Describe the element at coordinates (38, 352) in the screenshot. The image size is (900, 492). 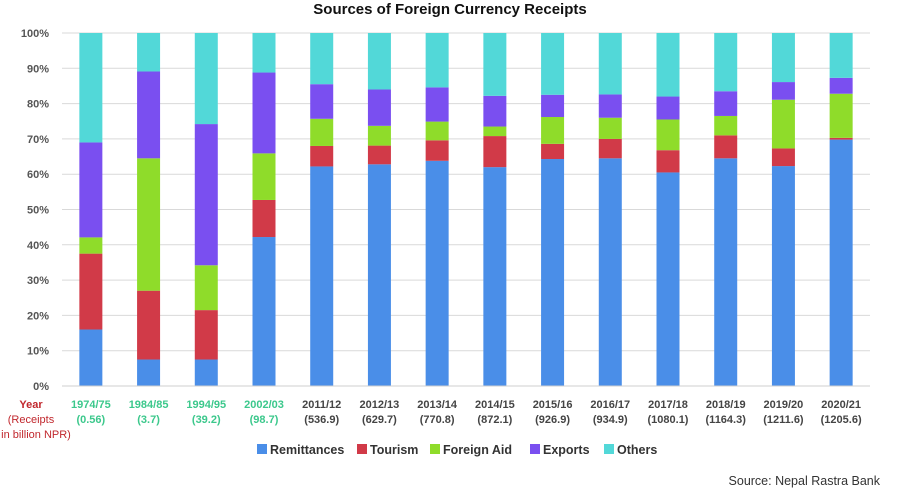
I see `y-tick-label: 10%` at that location.